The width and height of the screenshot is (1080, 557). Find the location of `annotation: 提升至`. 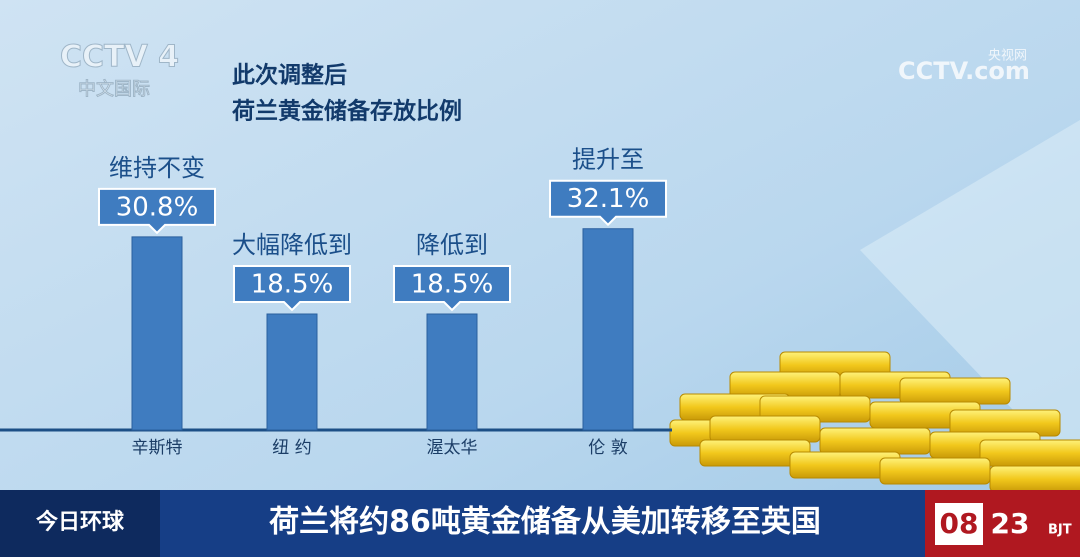

annotation: 提升至 is located at coordinates (608, 160).